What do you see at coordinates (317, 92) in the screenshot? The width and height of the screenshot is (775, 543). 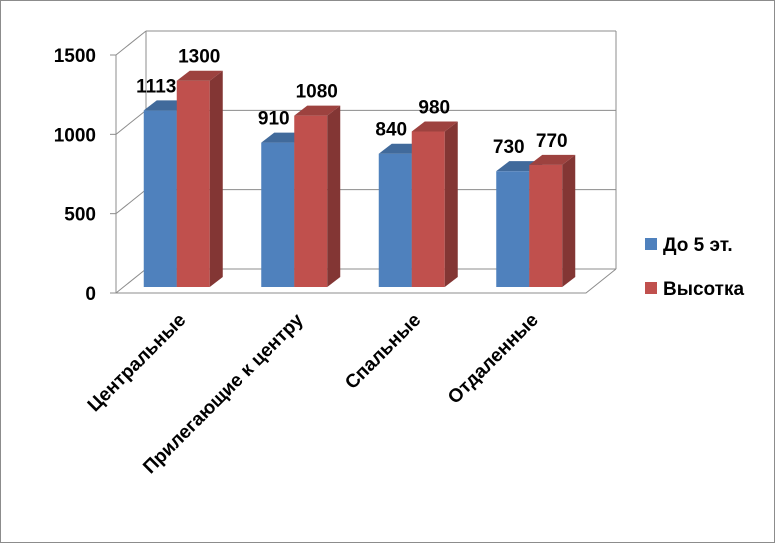 I see `data-label: 1080` at bounding box center [317, 92].